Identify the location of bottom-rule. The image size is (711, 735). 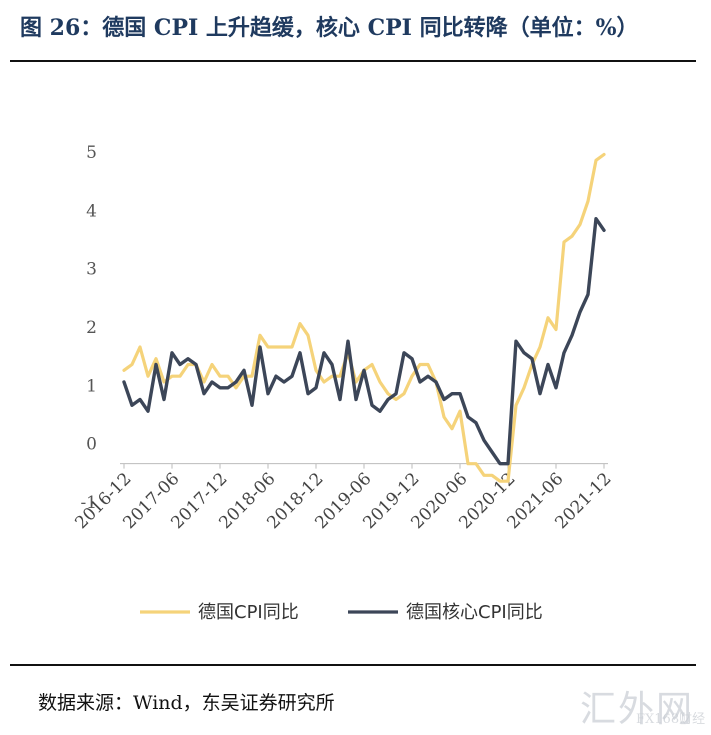
(353, 665).